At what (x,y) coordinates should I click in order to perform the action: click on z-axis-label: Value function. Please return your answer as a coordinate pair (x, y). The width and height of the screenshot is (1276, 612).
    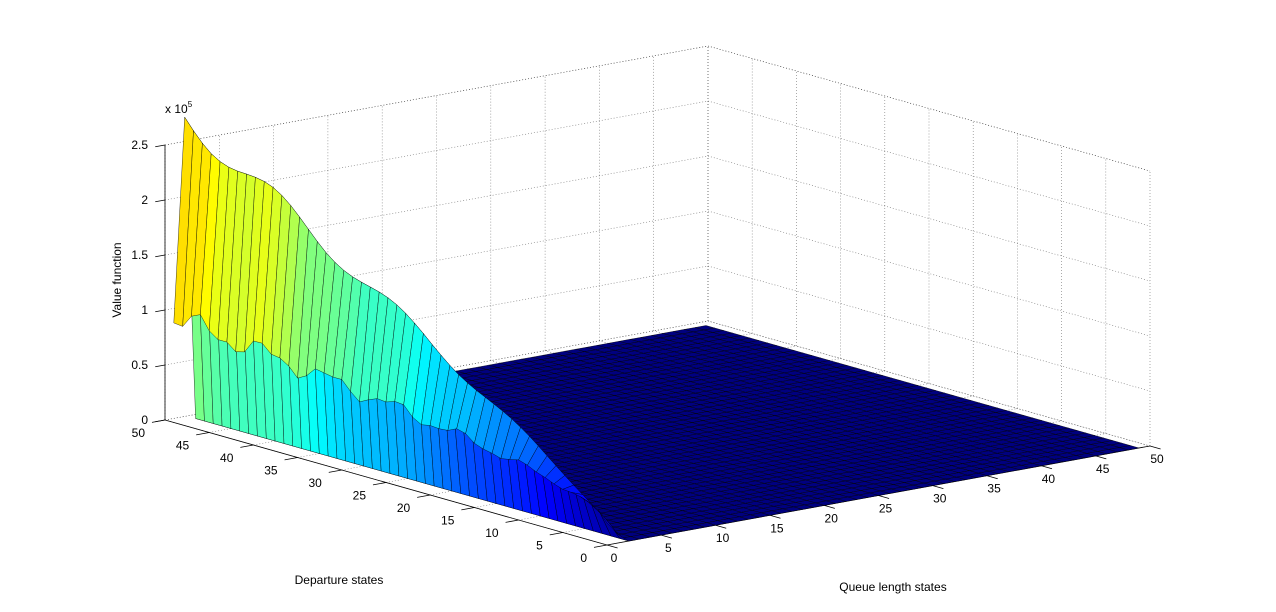
    Looking at the image, I should click on (117, 279).